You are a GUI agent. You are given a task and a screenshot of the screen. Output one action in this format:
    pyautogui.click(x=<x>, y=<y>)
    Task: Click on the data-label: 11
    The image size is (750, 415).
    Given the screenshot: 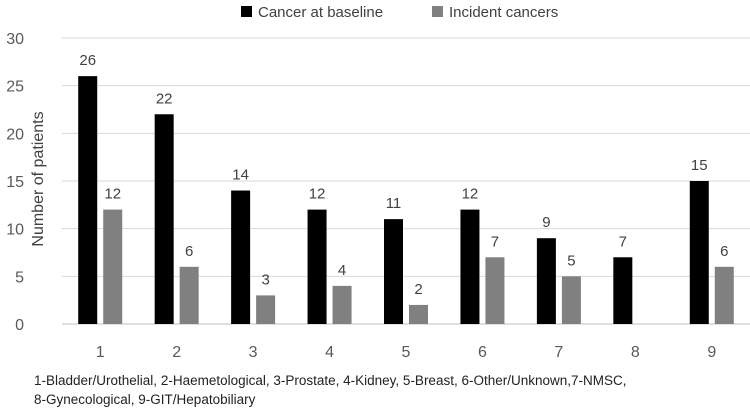 What is the action you would take?
    pyautogui.click(x=394, y=203)
    